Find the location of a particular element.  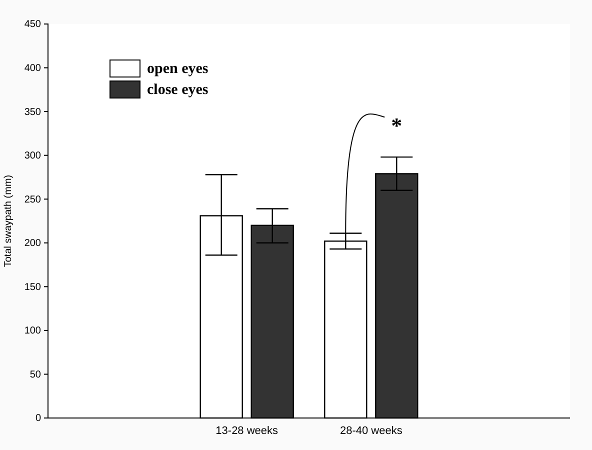

y-tick-label: 150 is located at coordinates (33, 287).